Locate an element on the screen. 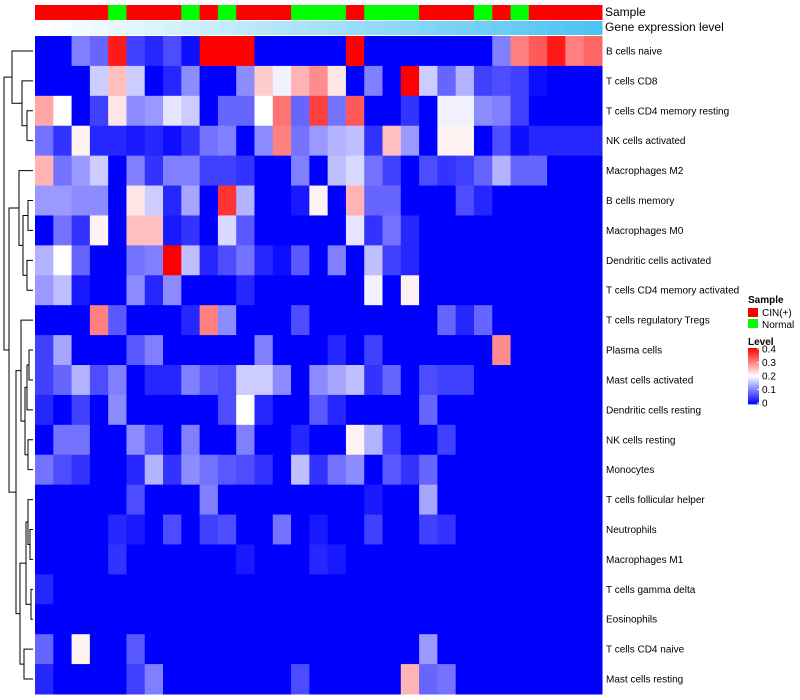 This screenshot has height=700, width=800. row-label: T cells CD4 memory resting is located at coordinates (667, 111).